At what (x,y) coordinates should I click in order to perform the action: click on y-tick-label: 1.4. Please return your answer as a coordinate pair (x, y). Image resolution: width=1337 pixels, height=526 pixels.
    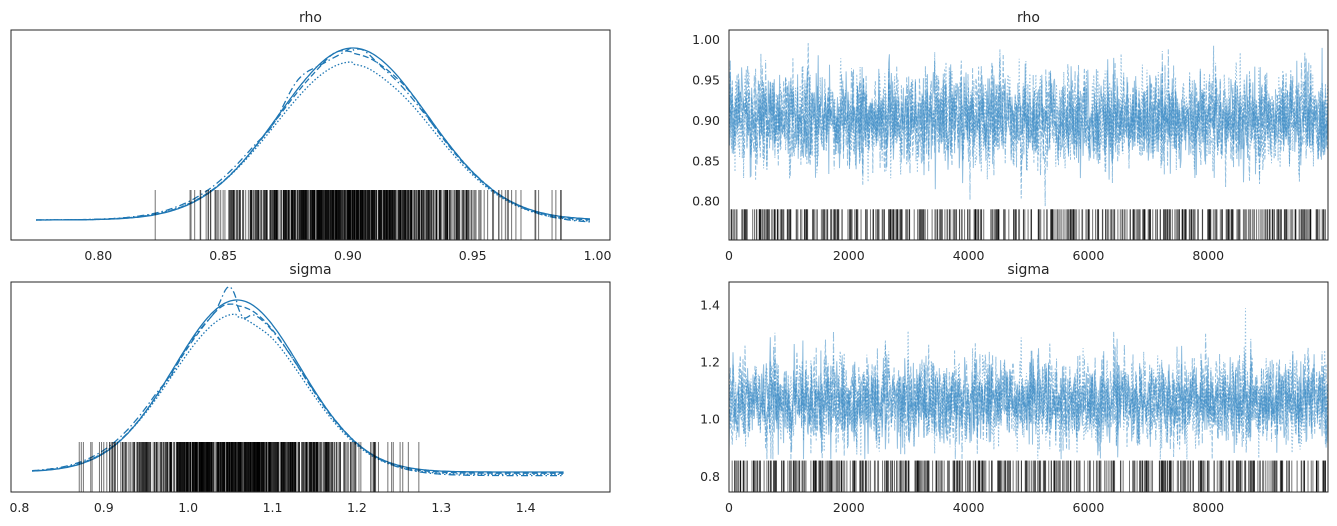
    Looking at the image, I should click on (710, 304).